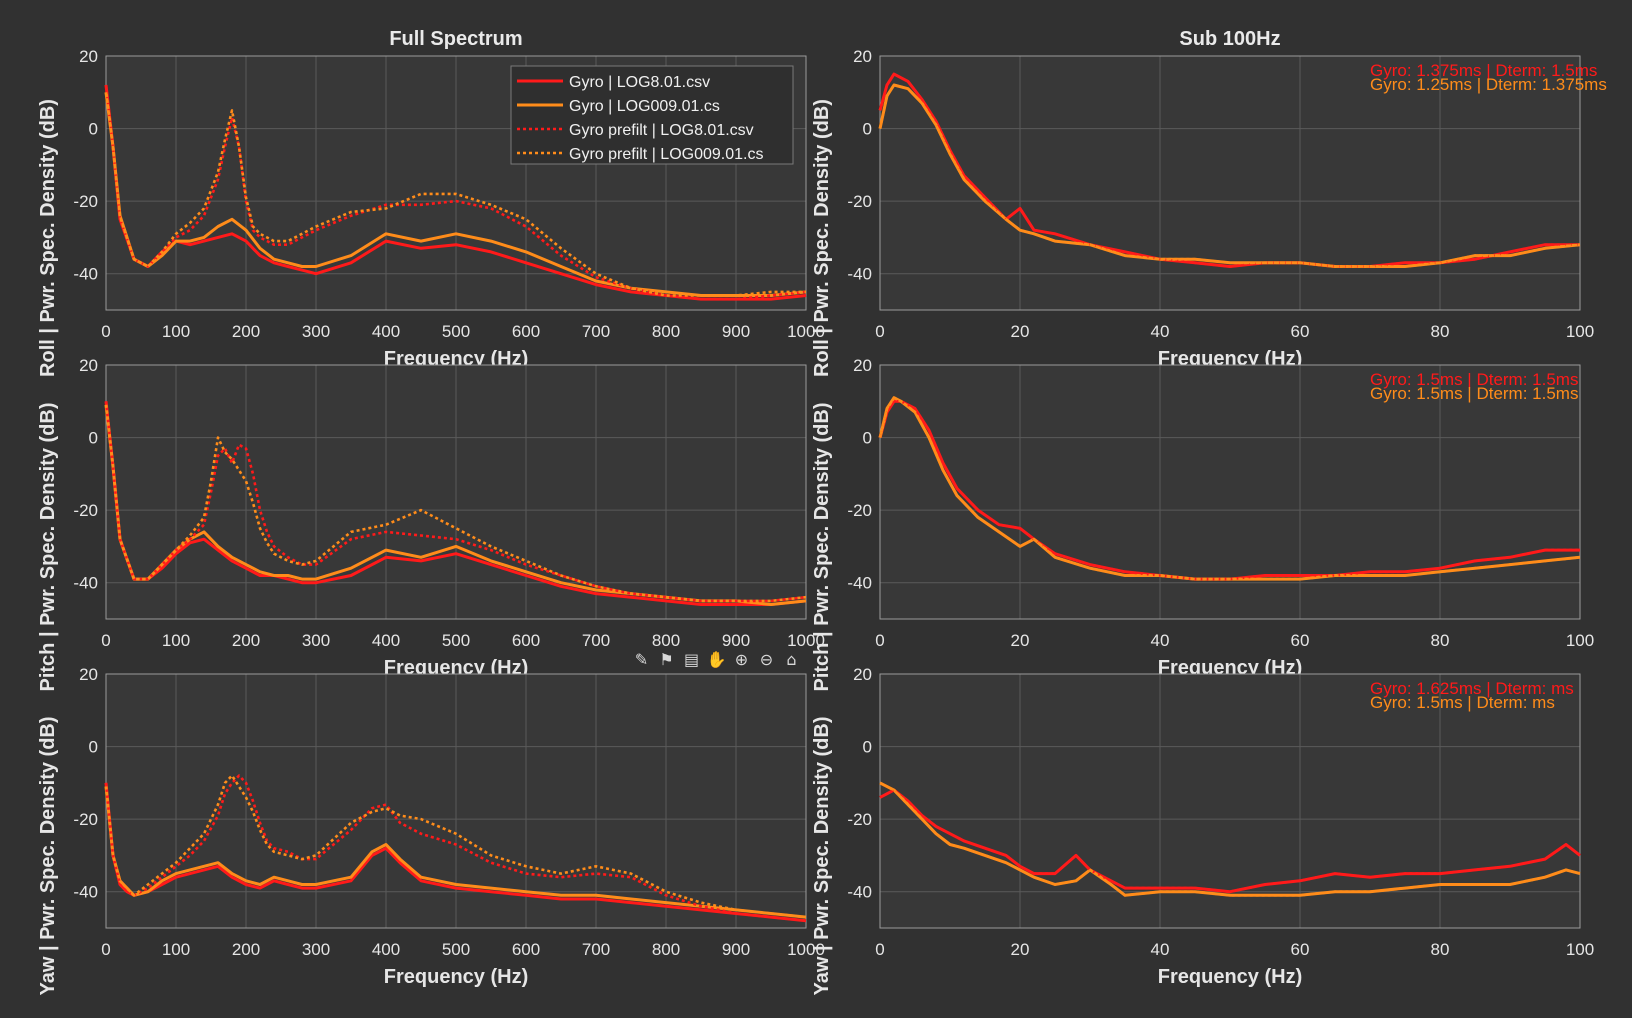 The image size is (1632, 1018). Describe the element at coordinates (736, 949) in the screenshot. I see `x-tick-full-2-9: 900` at that location.